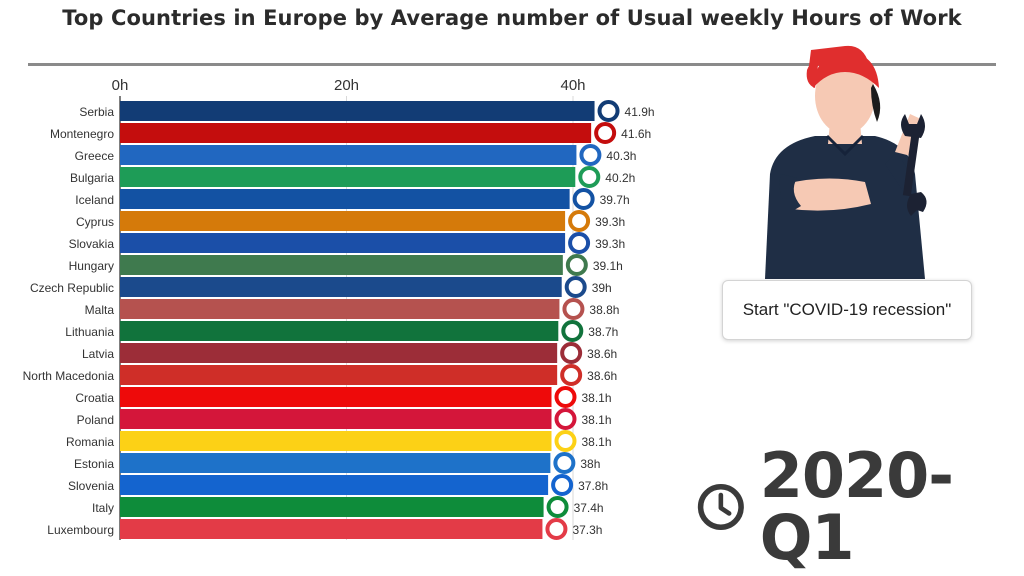 The height and width of the screenshot is (576, 1024). What do you see at coordinates (341, 265) in the screenshot?
I see `bar-hungary` at bounding box center [341, 265].